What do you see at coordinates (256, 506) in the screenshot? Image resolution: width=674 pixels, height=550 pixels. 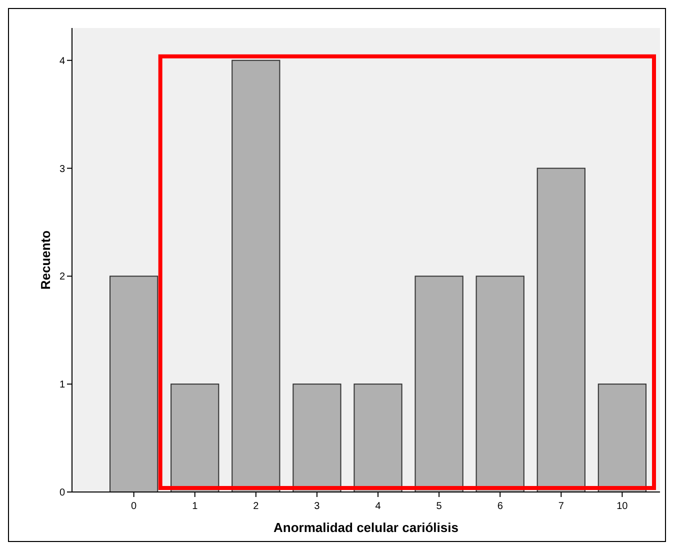 I see `x-tick-label: 2` at bounding box center [256, 506].